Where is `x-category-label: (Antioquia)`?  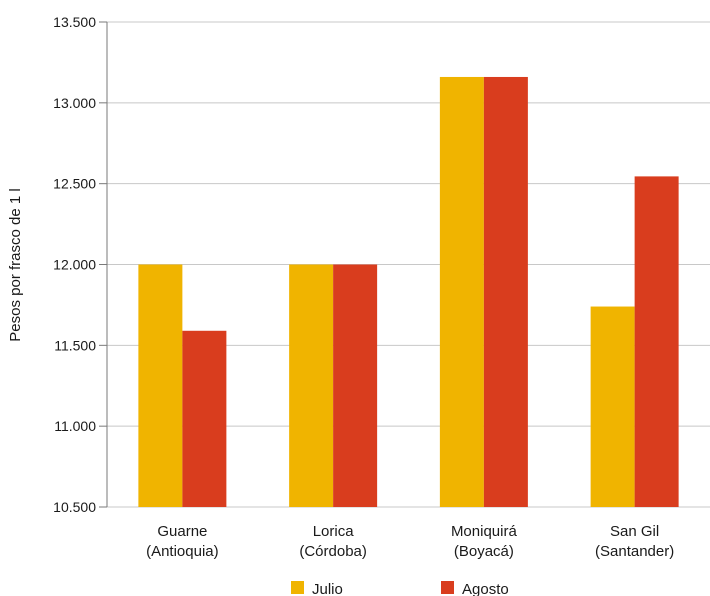
x-category-label: (Antioquia) is located at coordinates (182, 551).